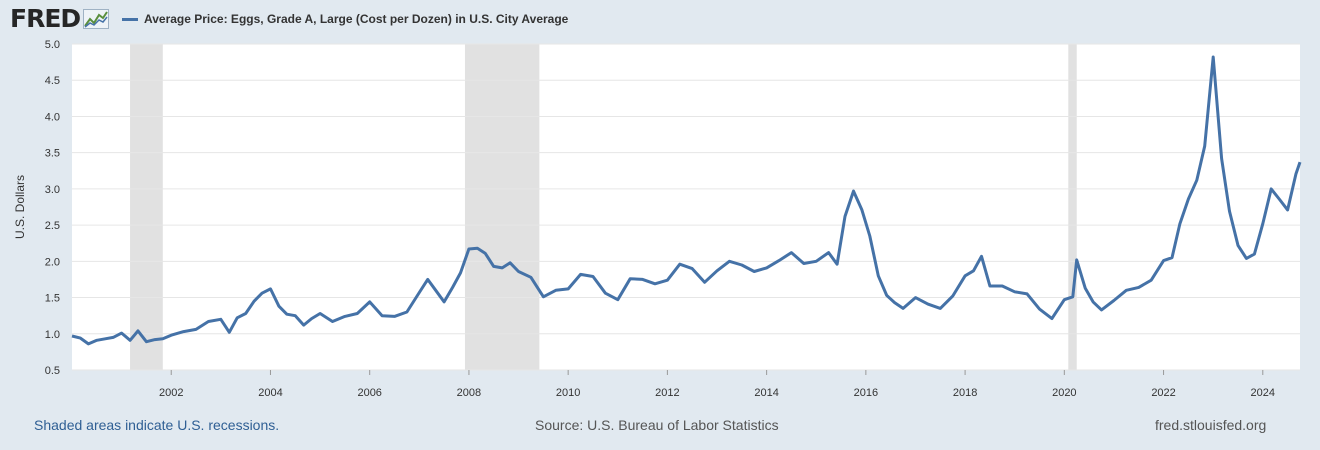 The height and width of the screenshot is (450, 1320). I want to click on fred-logo: FRED, so click(60, 18).